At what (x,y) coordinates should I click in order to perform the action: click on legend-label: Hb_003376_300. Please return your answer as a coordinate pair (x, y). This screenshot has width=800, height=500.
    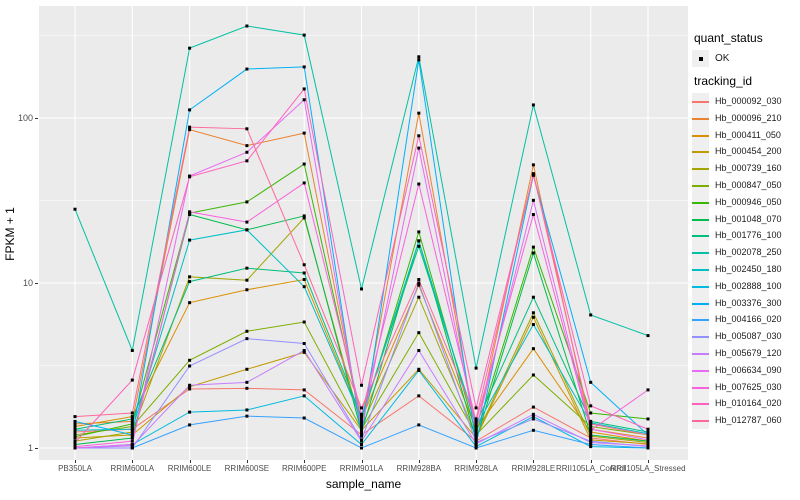
    Looking at the image, I should click on (748, 302).